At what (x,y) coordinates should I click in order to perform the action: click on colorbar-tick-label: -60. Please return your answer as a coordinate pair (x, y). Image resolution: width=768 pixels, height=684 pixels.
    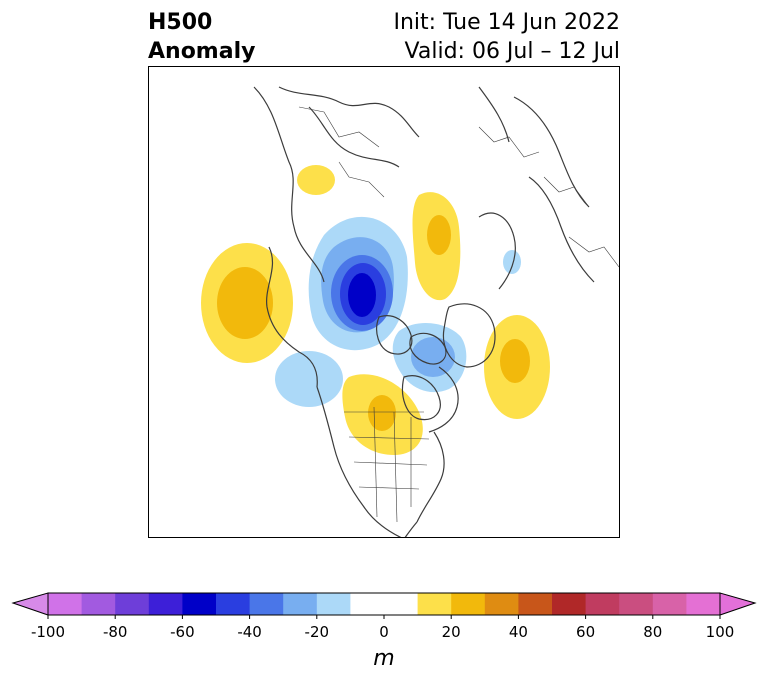
    Looking at the image, I should click on (182, 632).